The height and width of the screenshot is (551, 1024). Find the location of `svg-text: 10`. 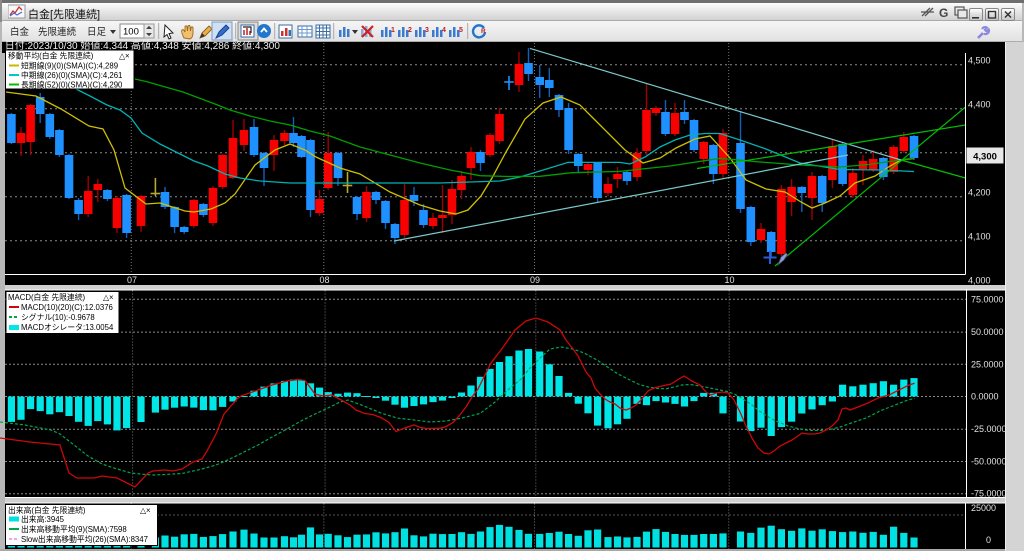

svg-text: 10 is located at coordinates (730, 280).